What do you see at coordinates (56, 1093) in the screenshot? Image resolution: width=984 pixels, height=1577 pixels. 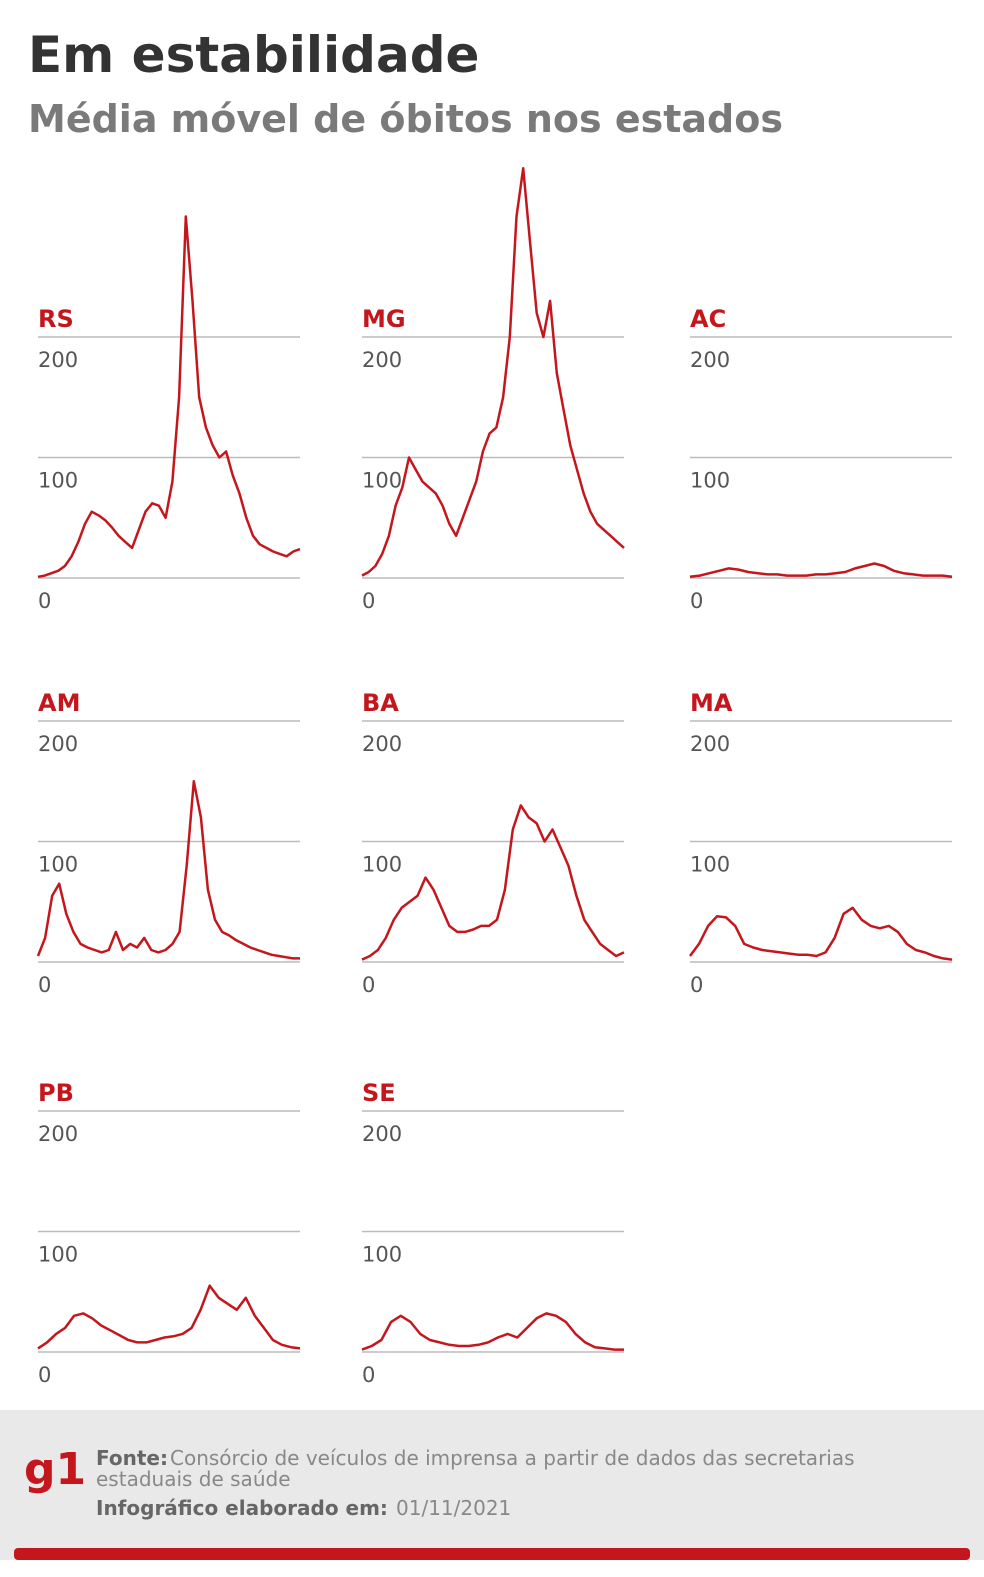 I see `state-title: PB` at bounding box center [56, 1093].